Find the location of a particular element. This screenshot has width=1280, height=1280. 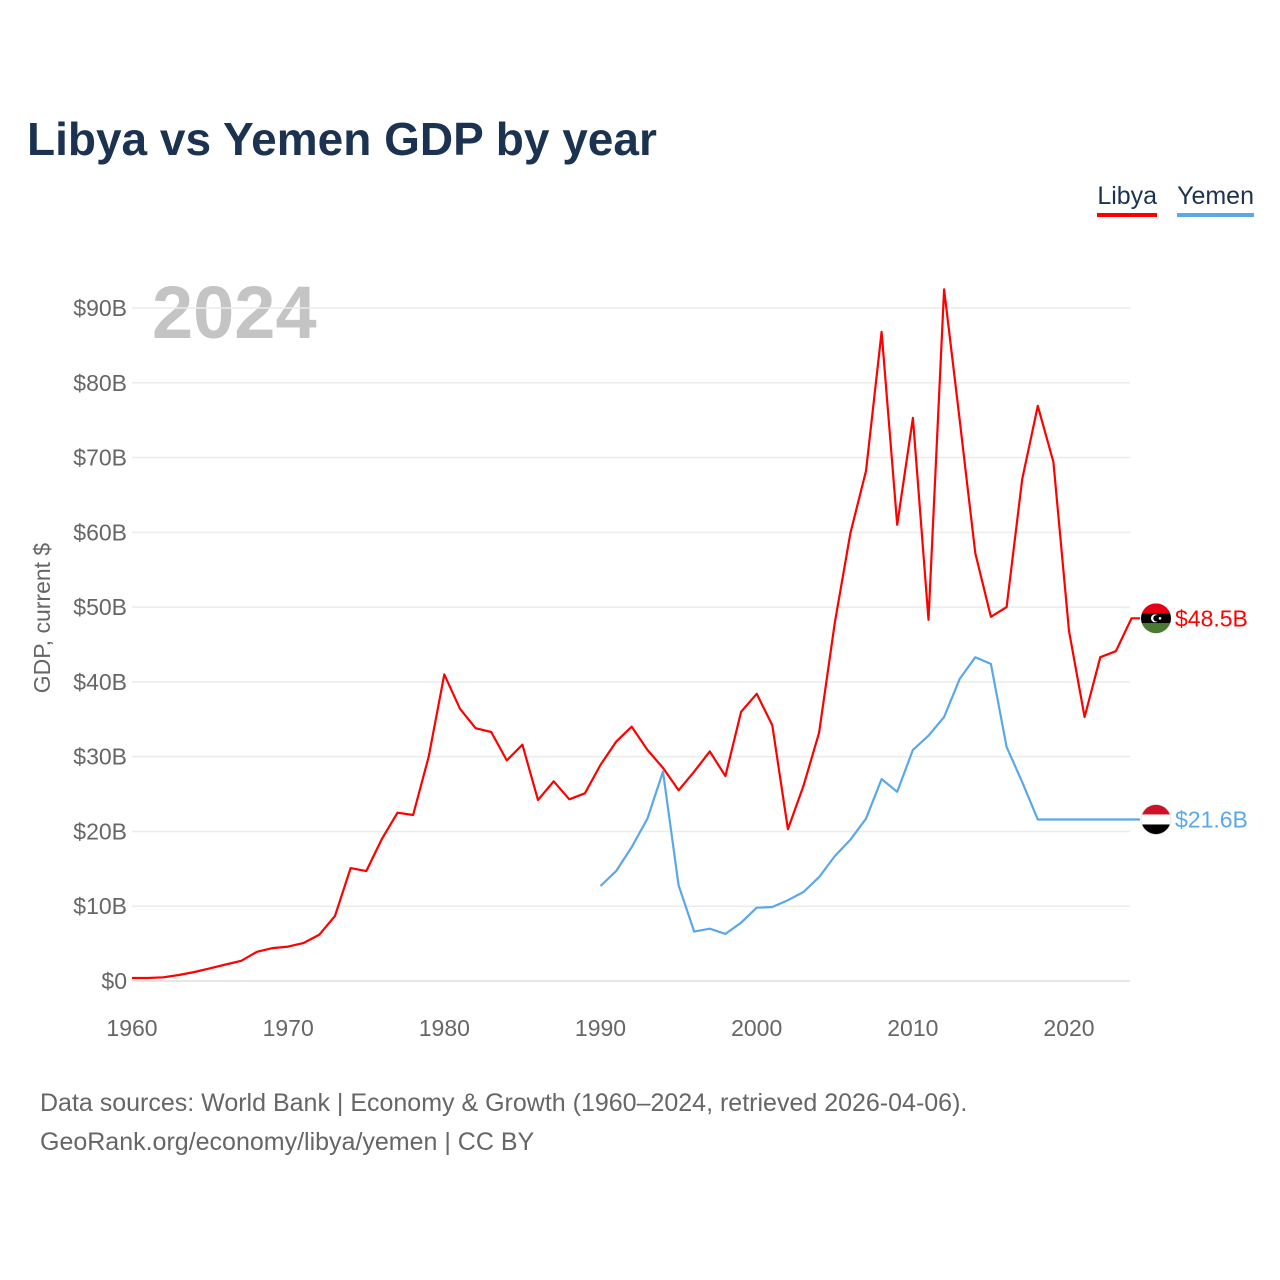

x-tick-label: 1970 is located at coordinates (288, 1028).